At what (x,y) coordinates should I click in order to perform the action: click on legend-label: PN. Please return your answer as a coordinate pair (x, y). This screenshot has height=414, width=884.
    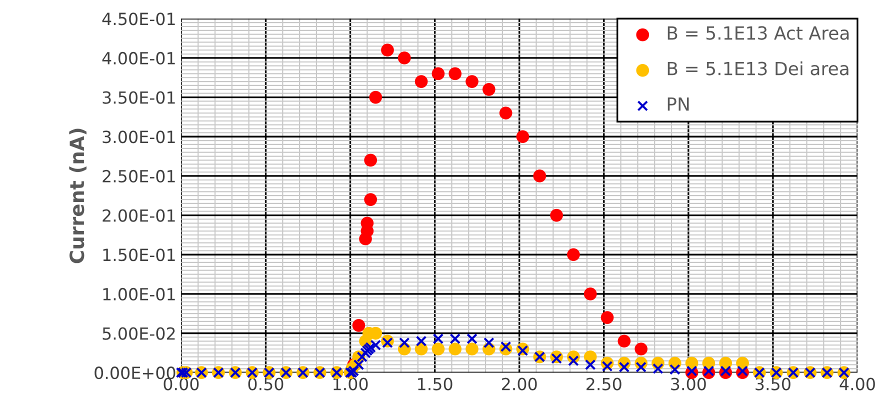
    Looking at the image, I should click on (678, 104).